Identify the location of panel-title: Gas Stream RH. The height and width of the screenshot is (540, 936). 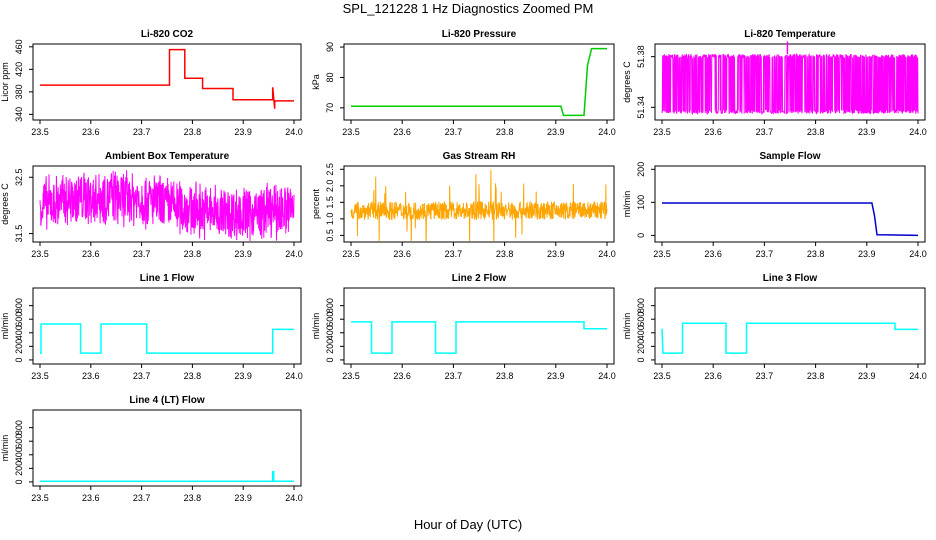
(479, 156).